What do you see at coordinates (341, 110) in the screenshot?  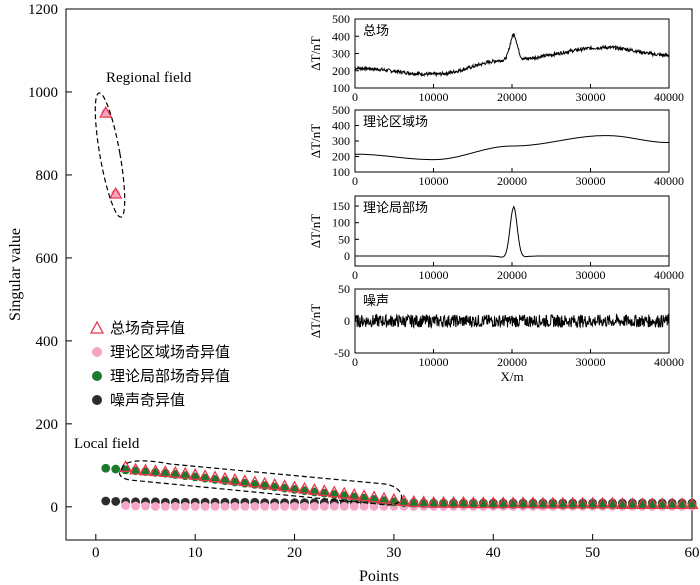 I see `inset-y-tick-label: 500` at bounding box center [341, 110].